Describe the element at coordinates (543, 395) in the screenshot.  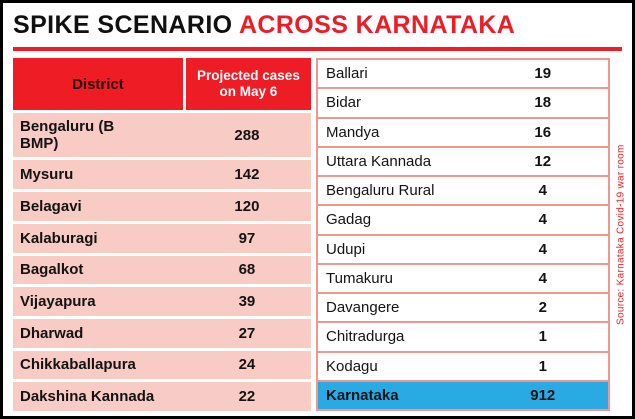
I see `value-cell: 912` at that location.